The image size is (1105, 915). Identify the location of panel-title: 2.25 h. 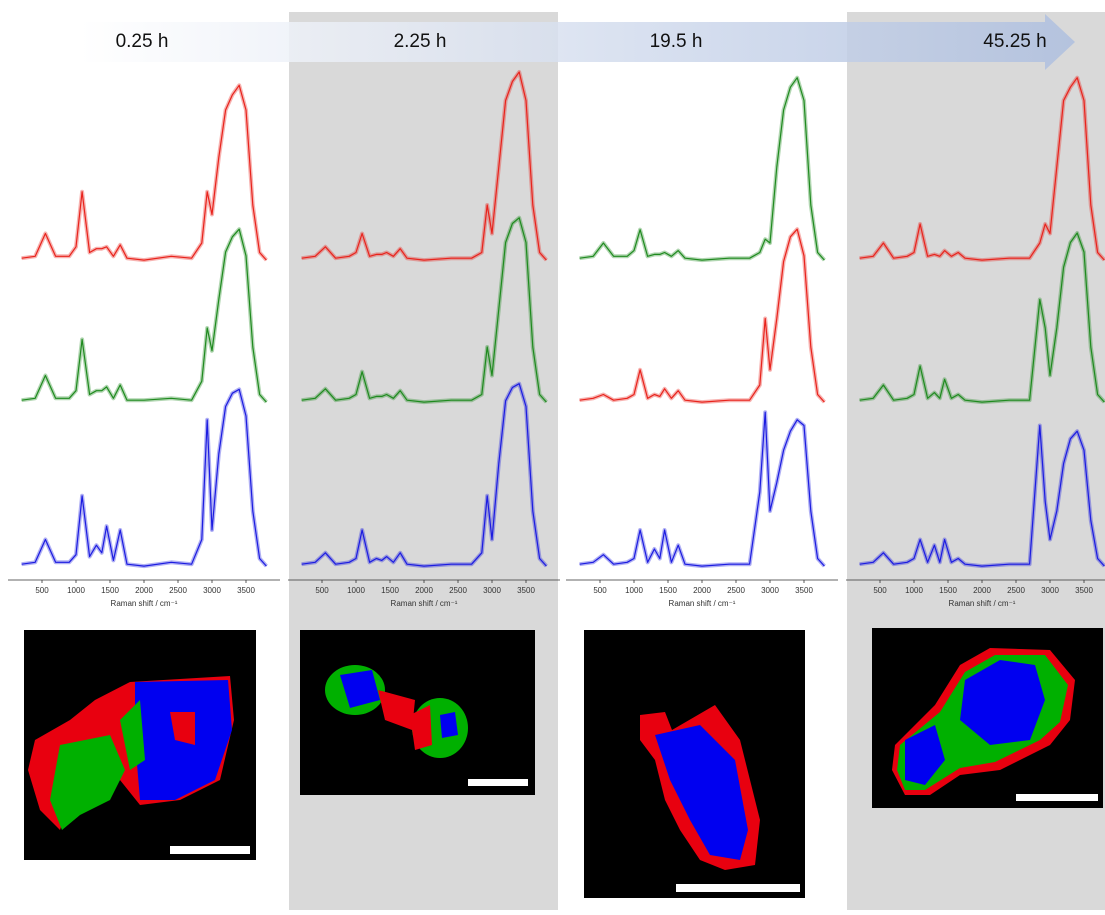
(420, 41).